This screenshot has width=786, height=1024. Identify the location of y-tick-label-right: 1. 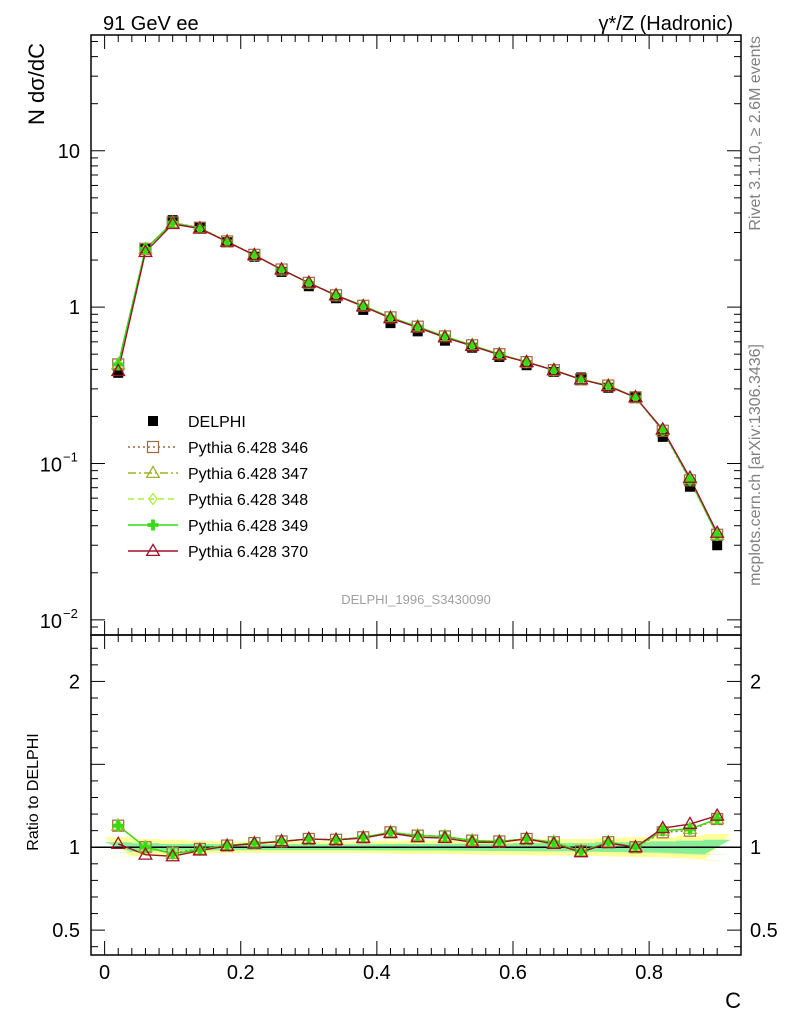
(755, 848).